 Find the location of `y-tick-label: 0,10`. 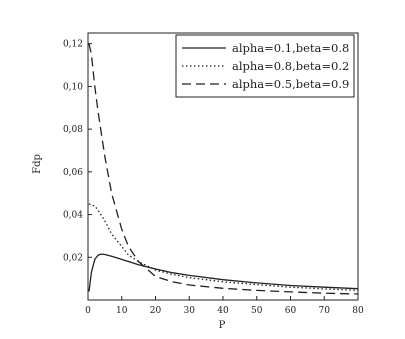

y-tick-label: 0,10 is located at coordinates (73, 87).